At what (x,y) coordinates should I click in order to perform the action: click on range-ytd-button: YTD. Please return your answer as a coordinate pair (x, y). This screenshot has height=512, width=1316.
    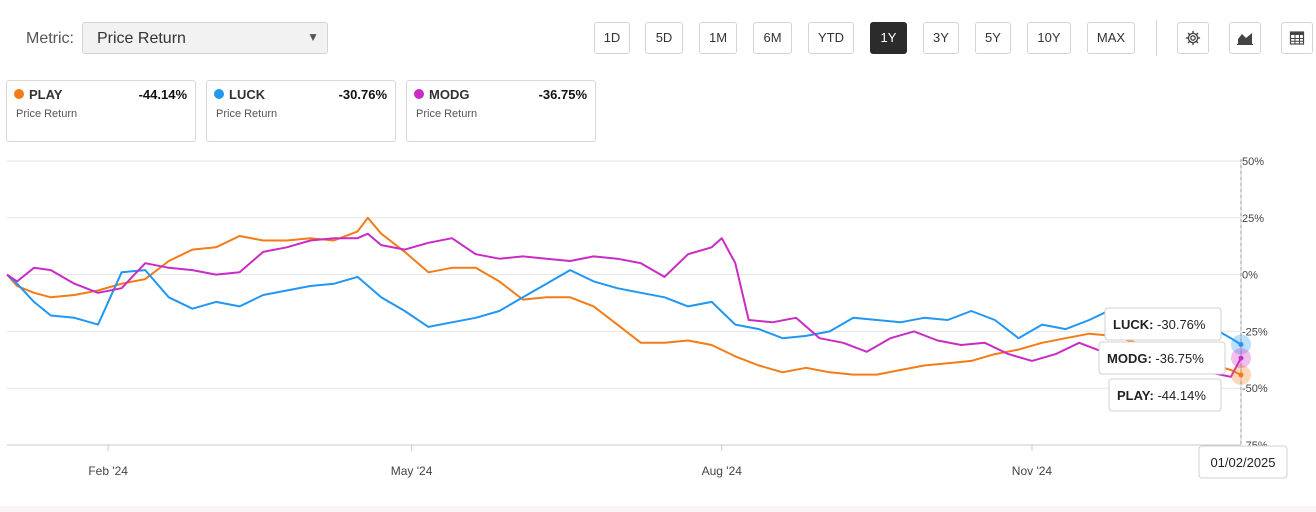
    Looking at the image, I should click on (831, 38).